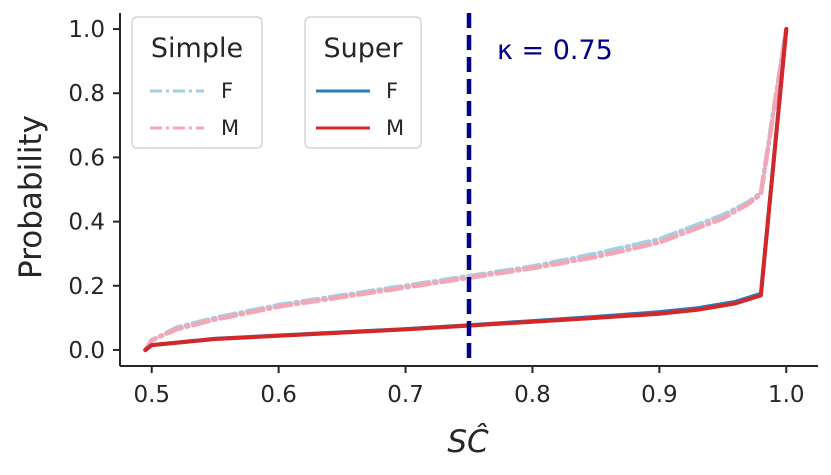  What do you see at coordinates (468, 441) in the screenshot?
I see `x-axis-label: SĈ` at bounding box center [468, 441].